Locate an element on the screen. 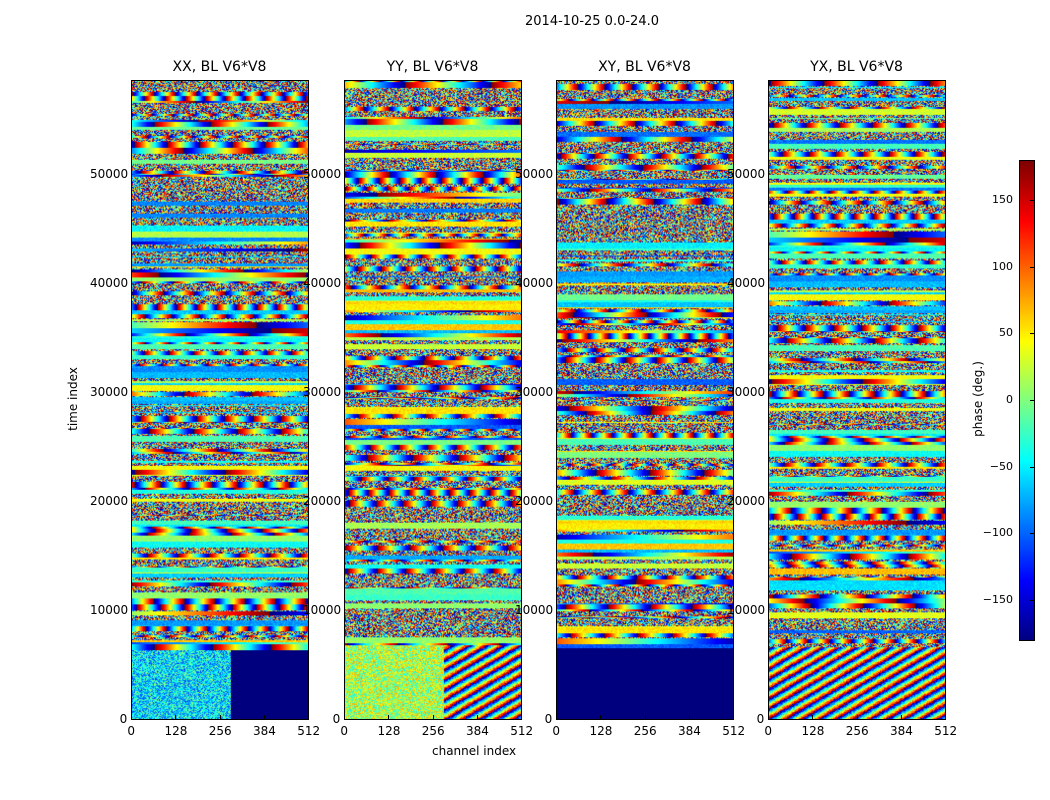 The height and width of the screenshot is (800, 1050). colorbar-tick-label: −150 is located at coordinates (997, 599).